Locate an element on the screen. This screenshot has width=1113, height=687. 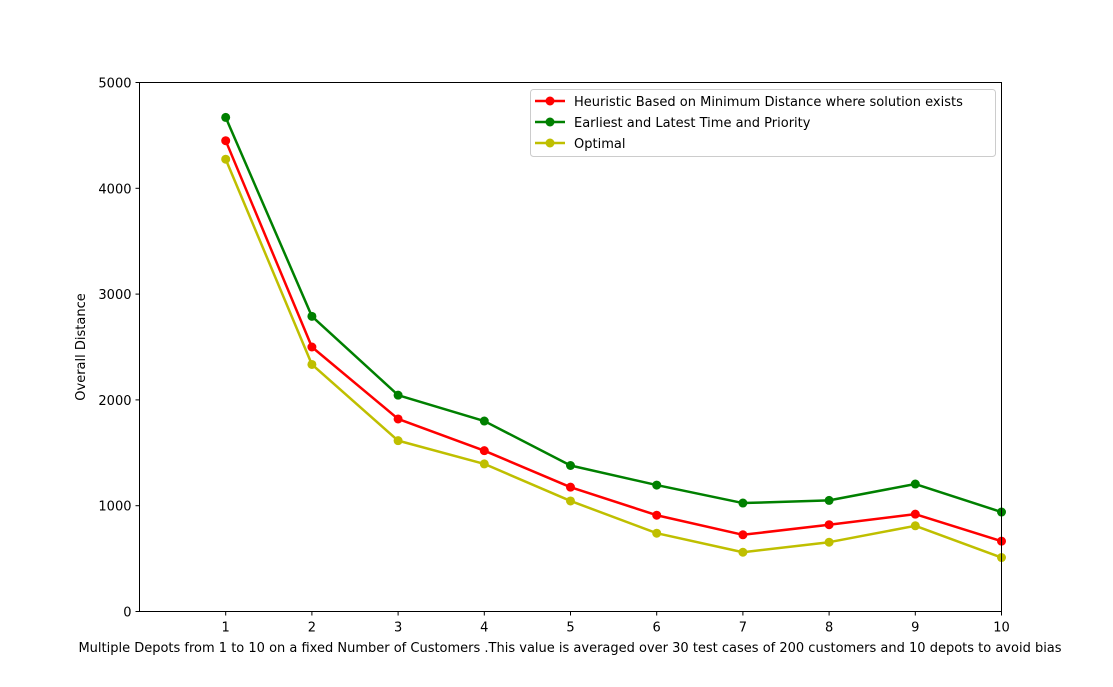
y-tick-label: 4000 is located at coordinates (114, 189).